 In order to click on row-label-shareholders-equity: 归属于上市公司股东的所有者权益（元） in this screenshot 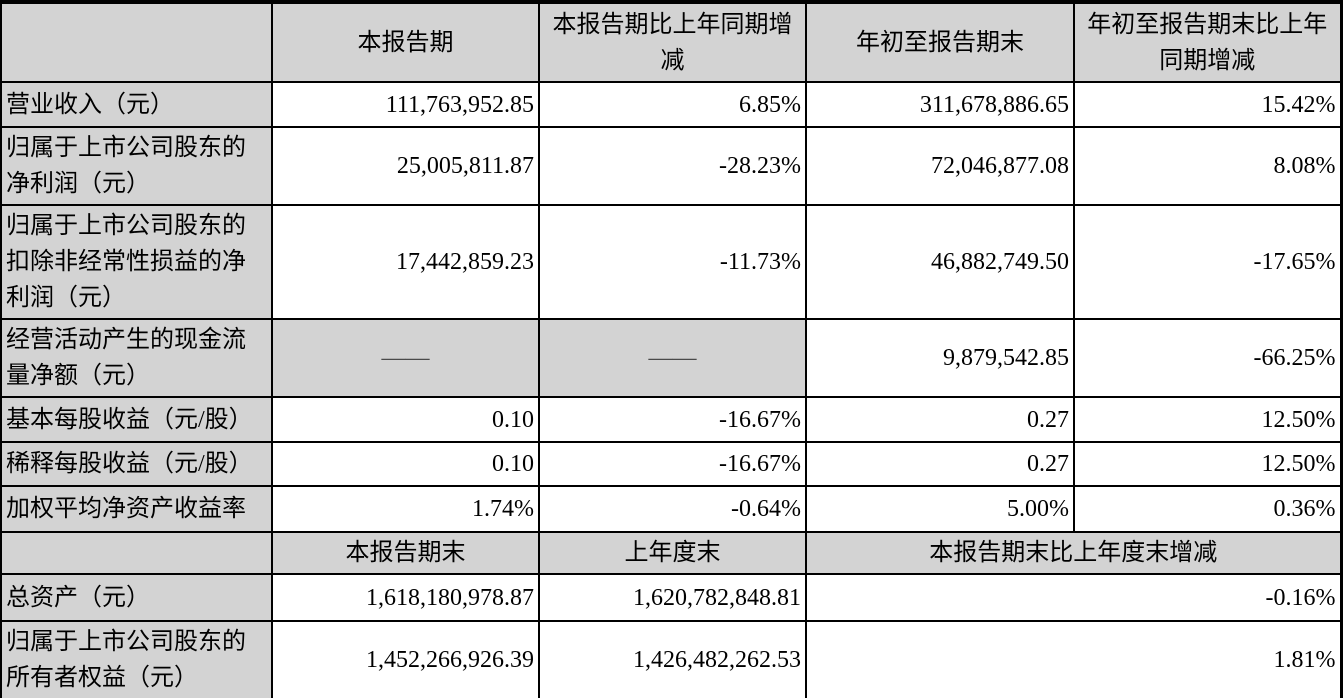, I will do `click(136, 659)`.